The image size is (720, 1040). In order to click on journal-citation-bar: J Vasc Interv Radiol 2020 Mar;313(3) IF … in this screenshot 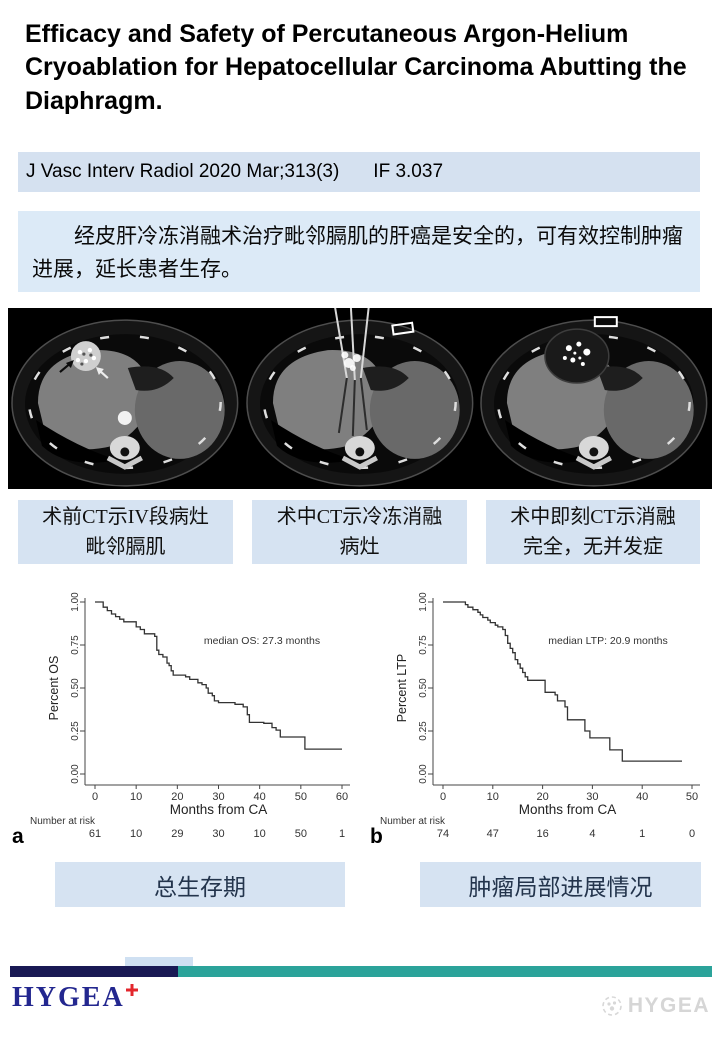, I will do `click(359, 172)`.